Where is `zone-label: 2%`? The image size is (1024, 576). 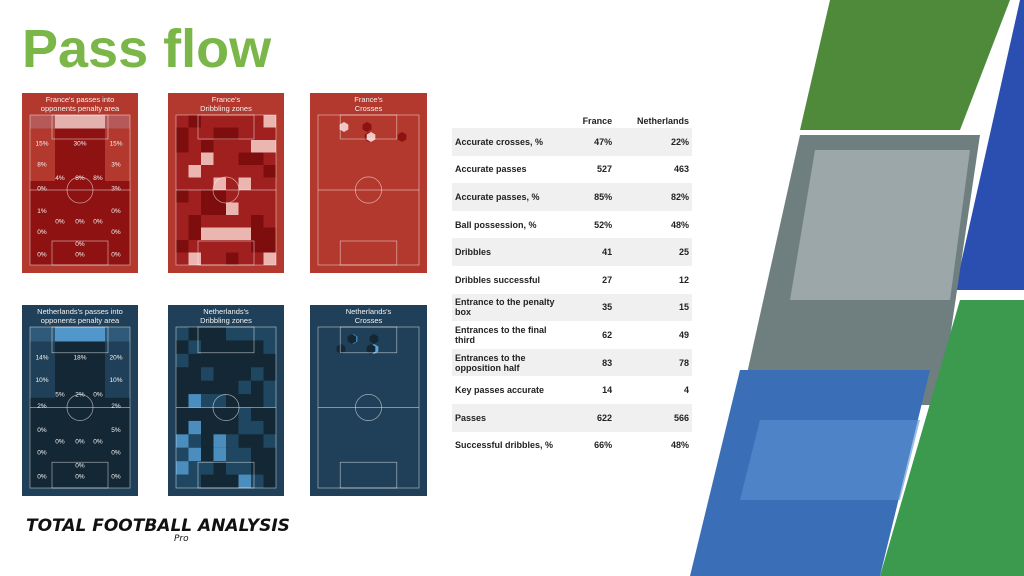
zone-label: 2% is located at coordinates (116, 406).